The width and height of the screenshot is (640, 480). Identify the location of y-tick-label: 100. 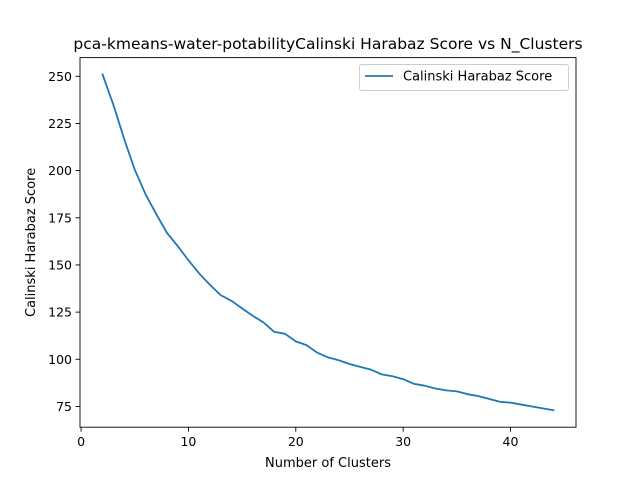
(60, 359).